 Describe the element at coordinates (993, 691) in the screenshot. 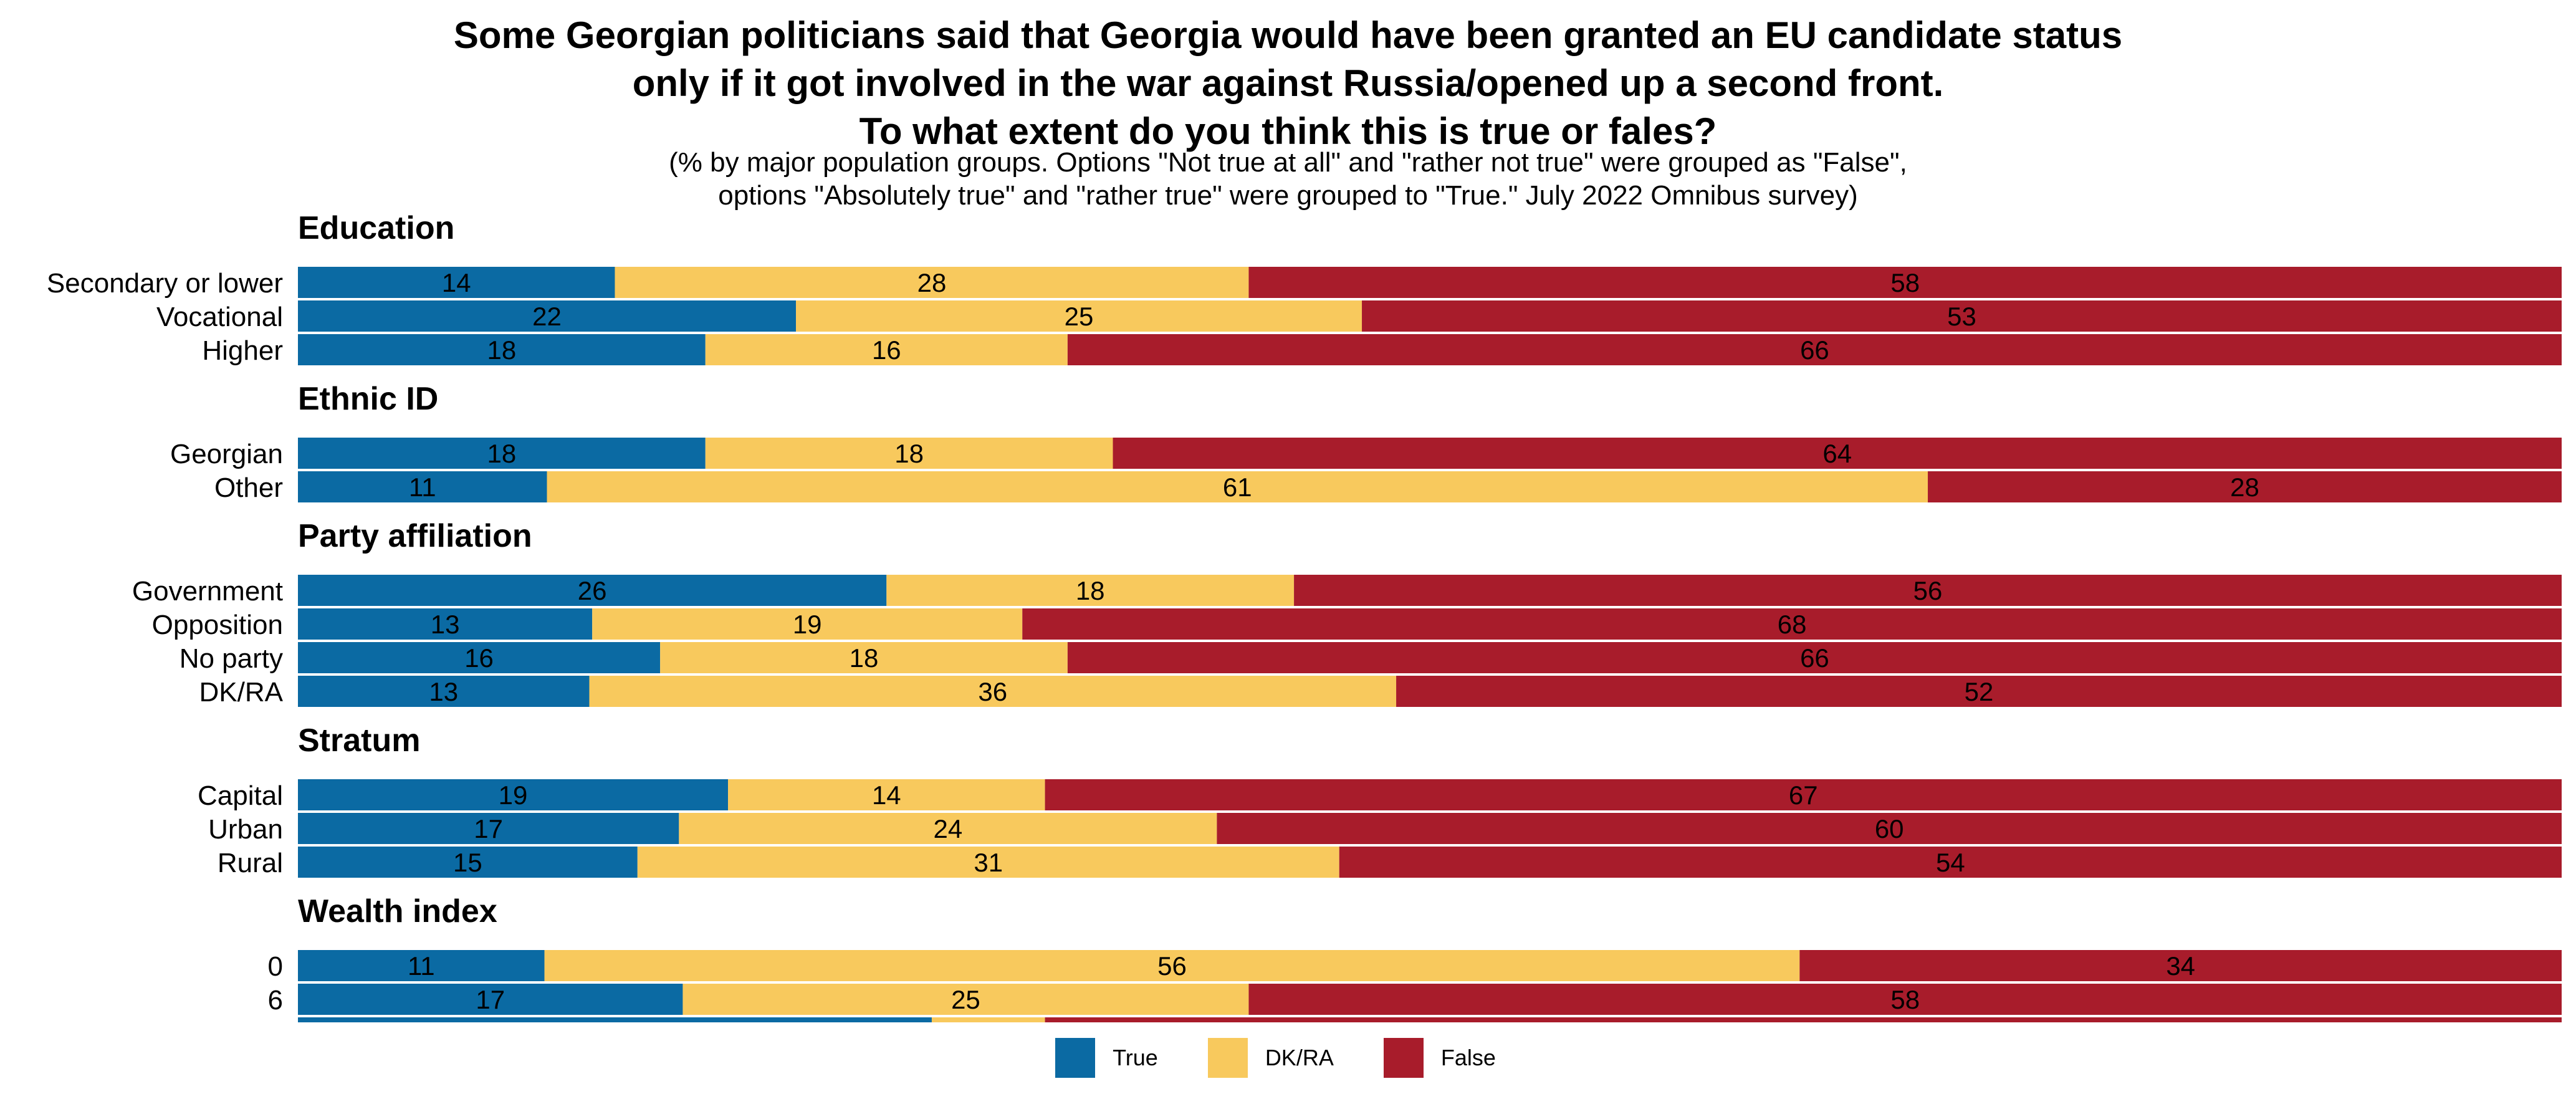

I see `bar-segment-party-affiliation-dk-ra-dk-ra` at that location.